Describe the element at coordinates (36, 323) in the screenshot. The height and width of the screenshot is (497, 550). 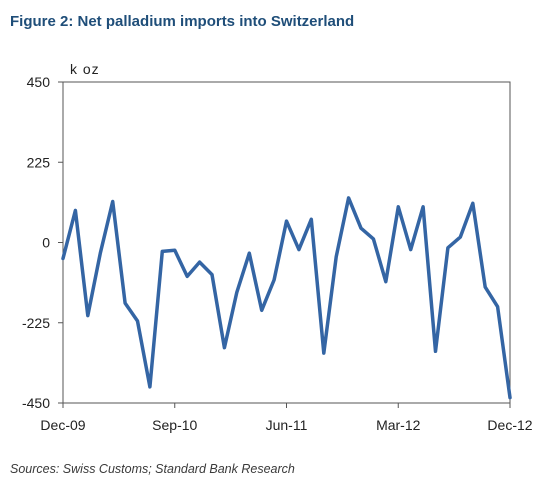
I see `y-tick-label: -225` at that location.